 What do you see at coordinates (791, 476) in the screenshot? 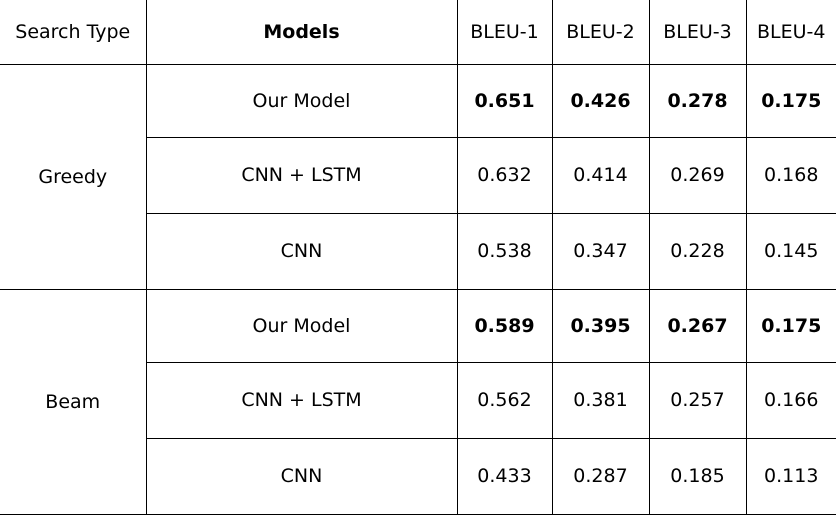
I see `bleu-4-value-cell: 0.113` at bounding box center [791, 476].